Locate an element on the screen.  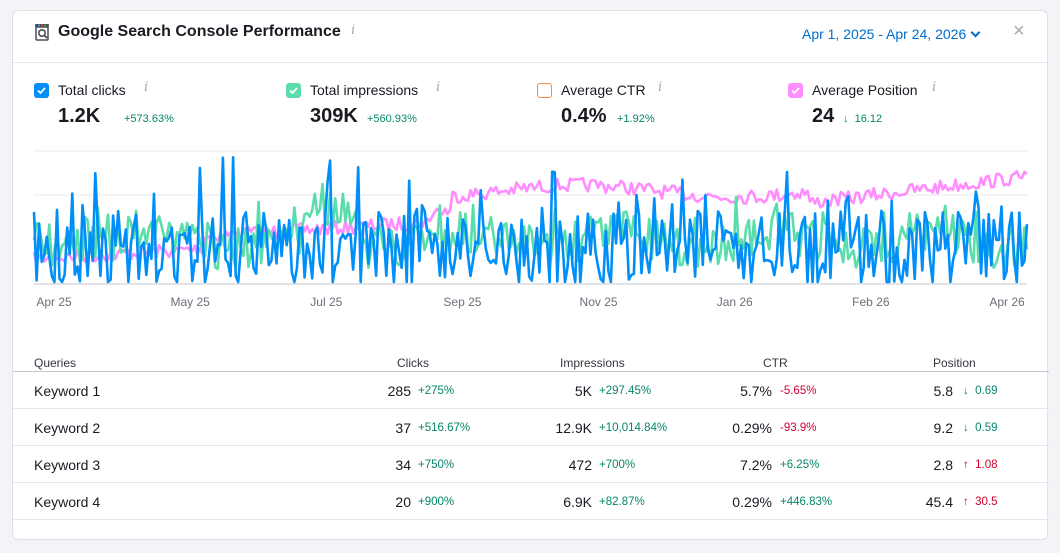
metric-delta: +573.63% is located at coordinates (149, 119).